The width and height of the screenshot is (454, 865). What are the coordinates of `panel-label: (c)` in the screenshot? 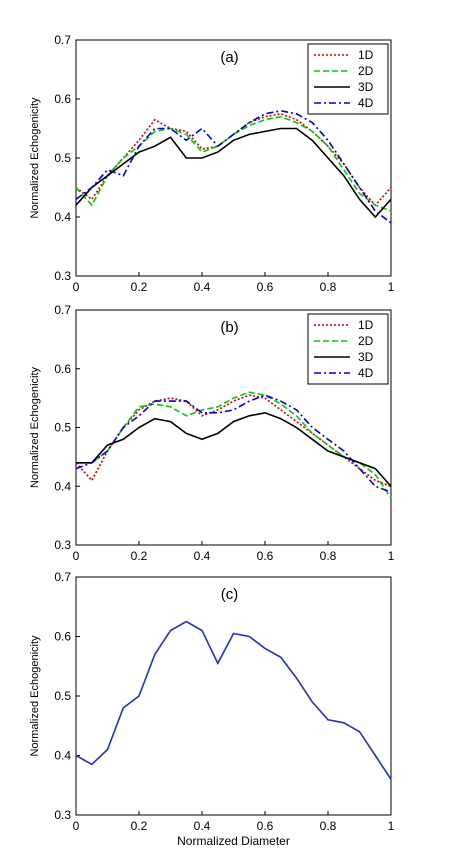 It's located at (230, 594).